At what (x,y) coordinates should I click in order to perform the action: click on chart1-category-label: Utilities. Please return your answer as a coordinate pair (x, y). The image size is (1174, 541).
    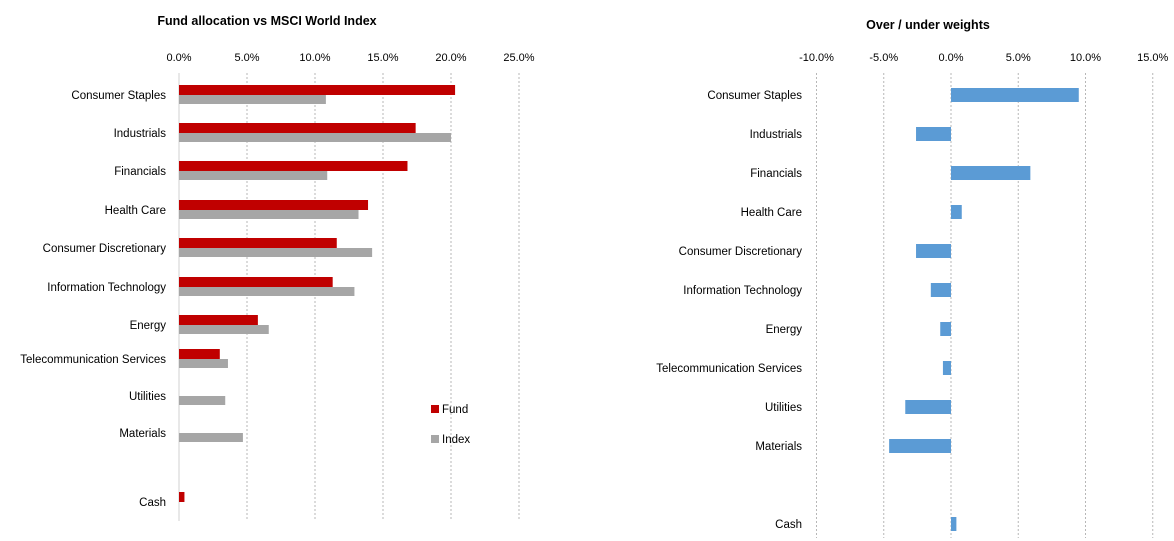
    Looking at the image, I should click on (147, 397).